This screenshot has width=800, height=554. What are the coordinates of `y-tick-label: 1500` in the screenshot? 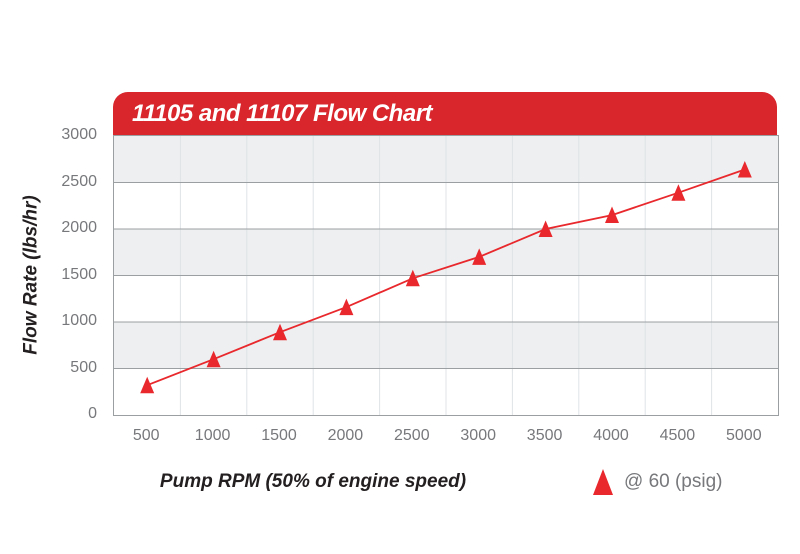 It's located at (79, 274).